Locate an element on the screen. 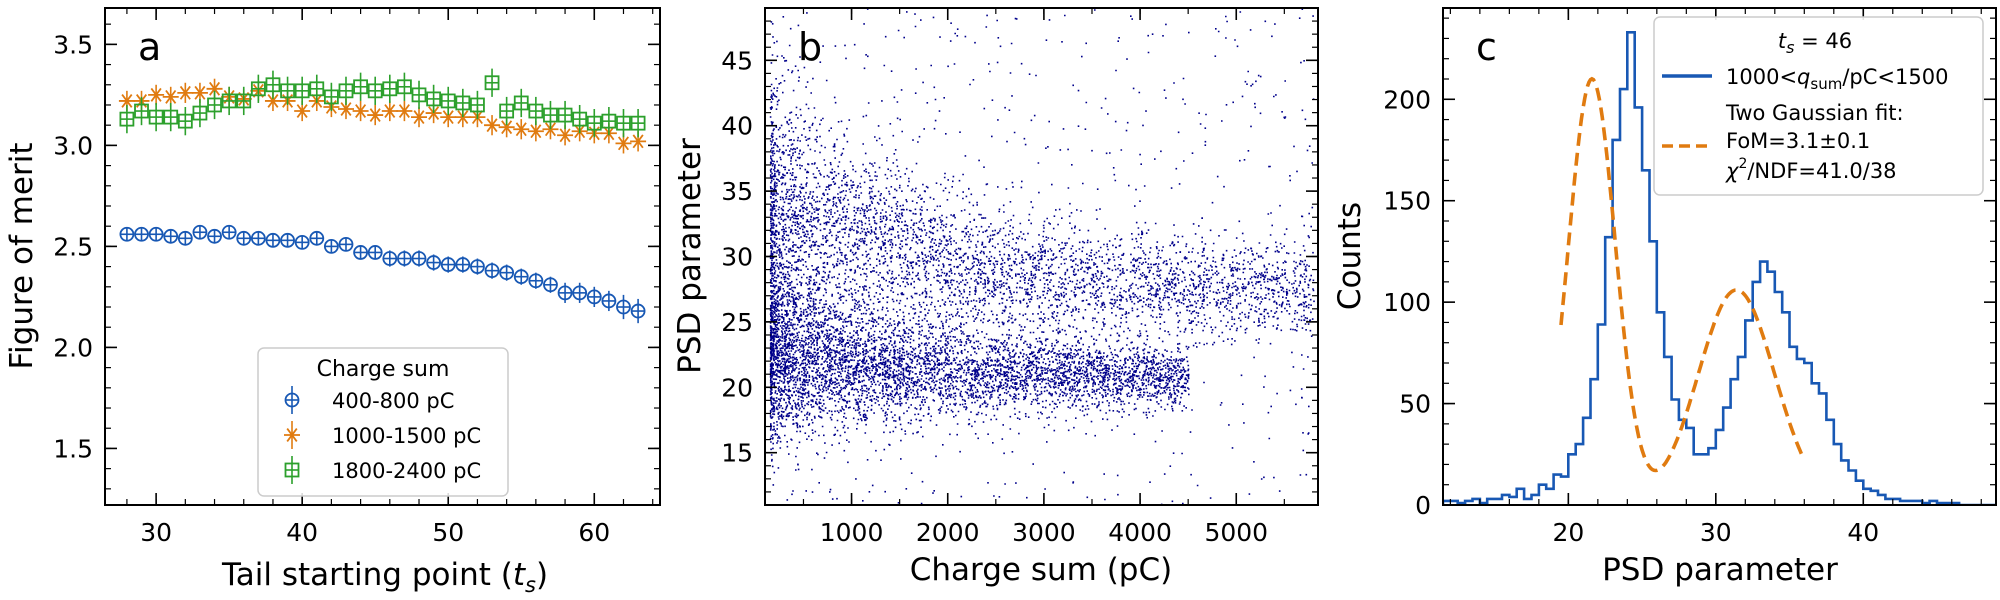  panel-c-y-tick-label: 200 is located at coordinates (1407, 99).